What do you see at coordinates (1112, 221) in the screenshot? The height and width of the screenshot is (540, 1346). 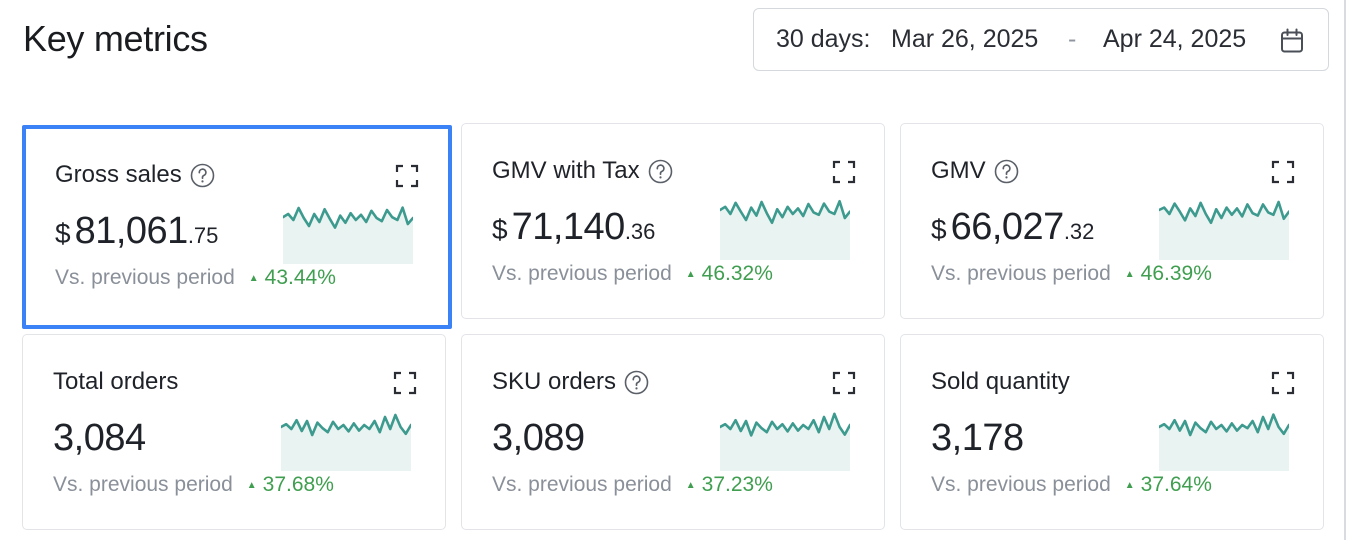 I see `metric-card-gmv: GMV $66,027.32 Vs. previous period ▲ 46.39%` at bounding box center [1112, 221].